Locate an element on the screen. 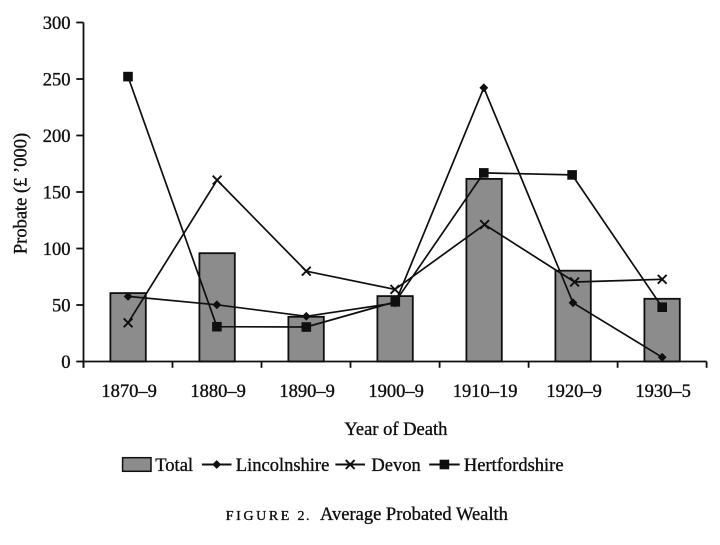 This screenshot has width=720, height=545. svg-text: 1920–9 is located at coordinates (574, 392).